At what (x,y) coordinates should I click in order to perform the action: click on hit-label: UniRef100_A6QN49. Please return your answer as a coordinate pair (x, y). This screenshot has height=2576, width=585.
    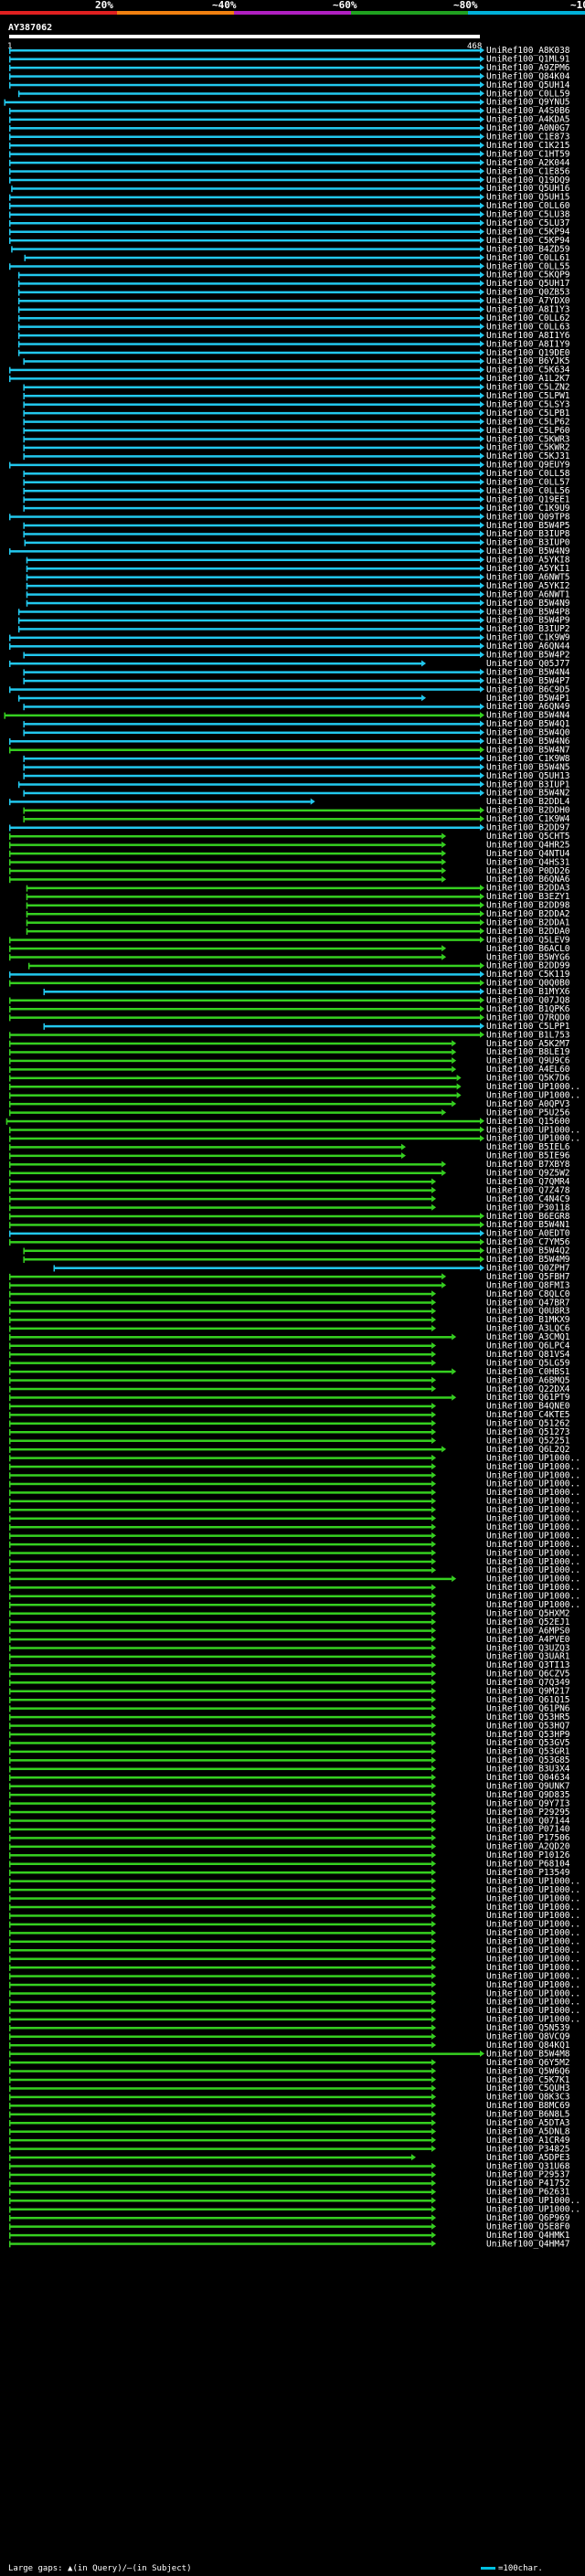
    Looking at the image, I should click on (528, 707).